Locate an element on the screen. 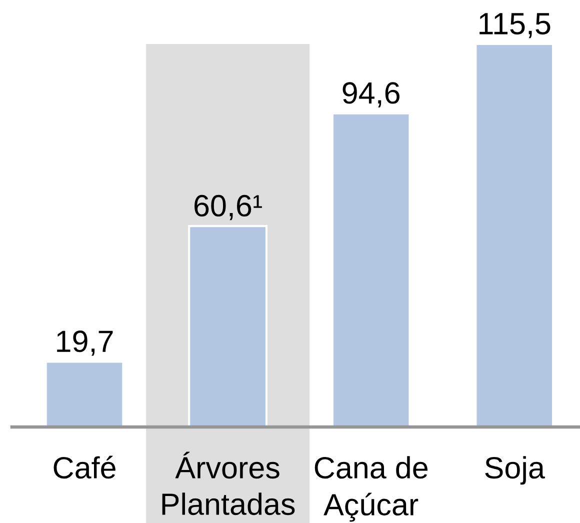 This screenshot has height=523, width=580. data-label: 19,7 is located at coordinates (85, 343).